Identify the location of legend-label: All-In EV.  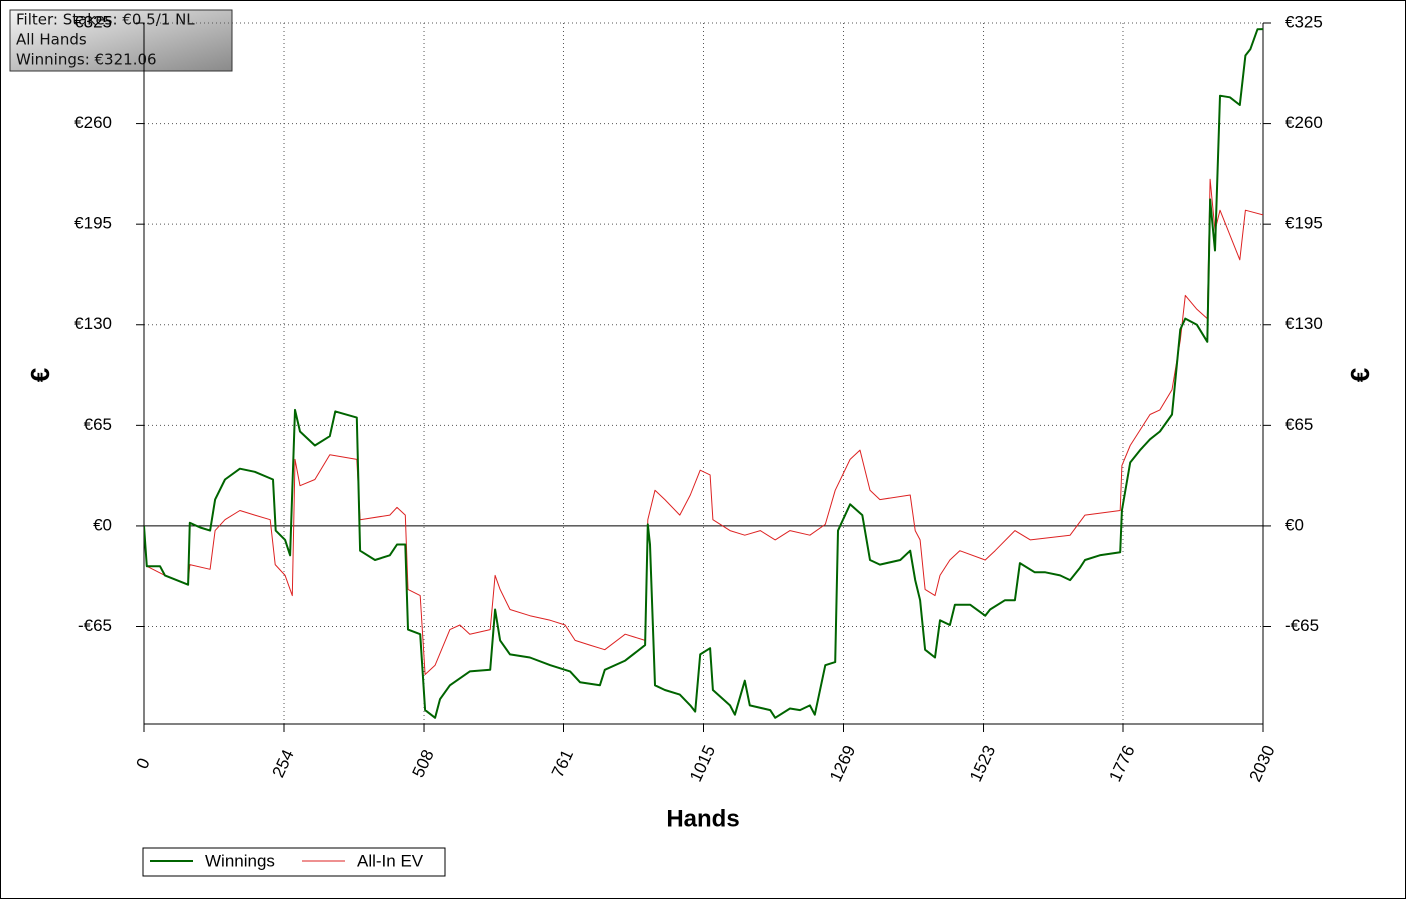
(390, 860).